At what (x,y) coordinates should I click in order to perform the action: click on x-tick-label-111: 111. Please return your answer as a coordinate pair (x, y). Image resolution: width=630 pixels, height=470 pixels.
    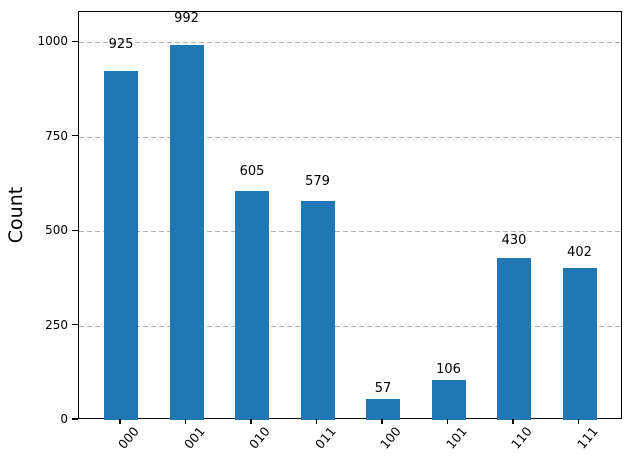
    Looking at the image, I should click on (587, 437).